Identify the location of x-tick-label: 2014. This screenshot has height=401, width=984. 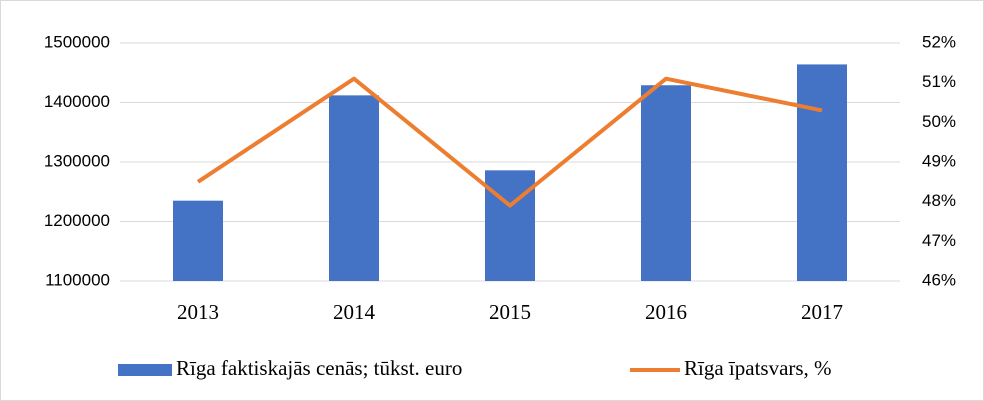
(354, 312).